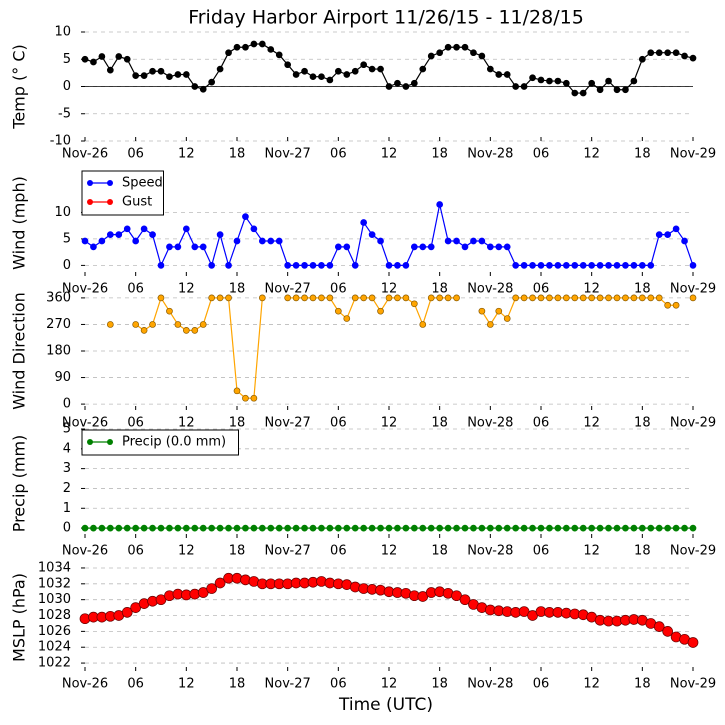 The height and width of the screenshot is (725, 725). What do you see at coordinates (58, 351) in the screenshot?
I see `y-tick-label: 180` at bounding box center [58, 351].